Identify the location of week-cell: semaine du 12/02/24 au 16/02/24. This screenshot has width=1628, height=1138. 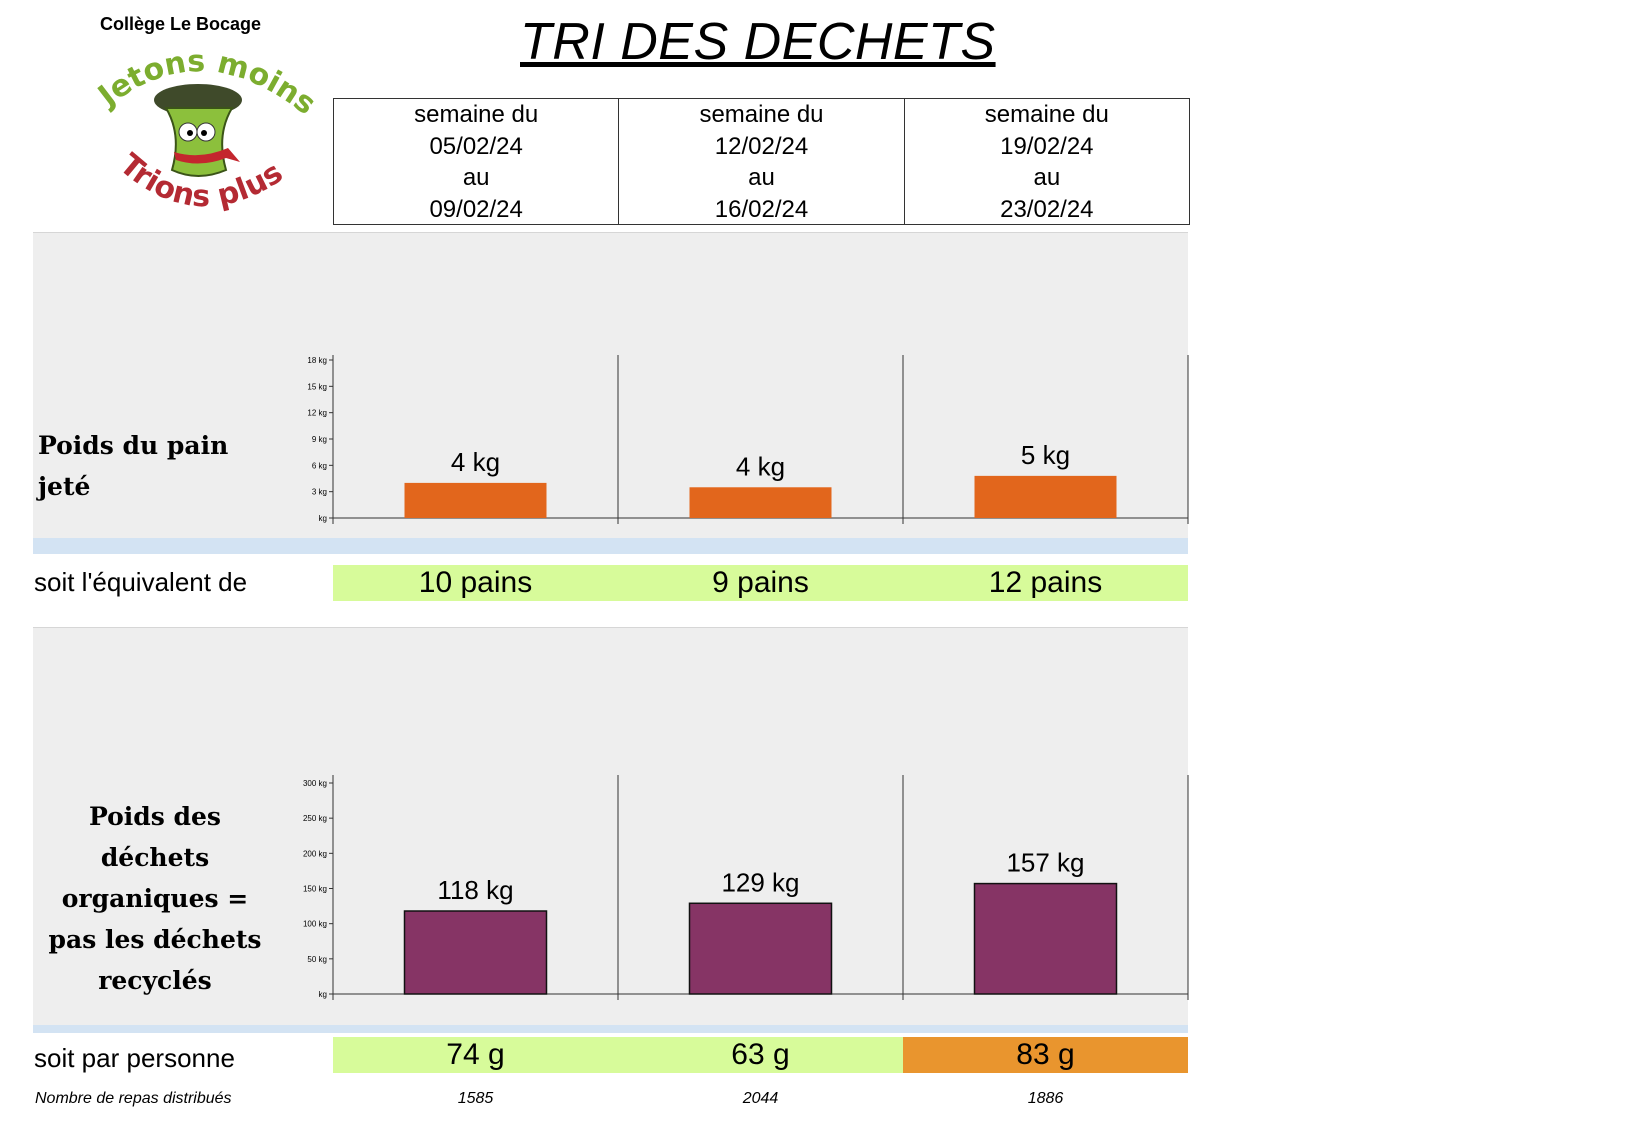
(762, 161).